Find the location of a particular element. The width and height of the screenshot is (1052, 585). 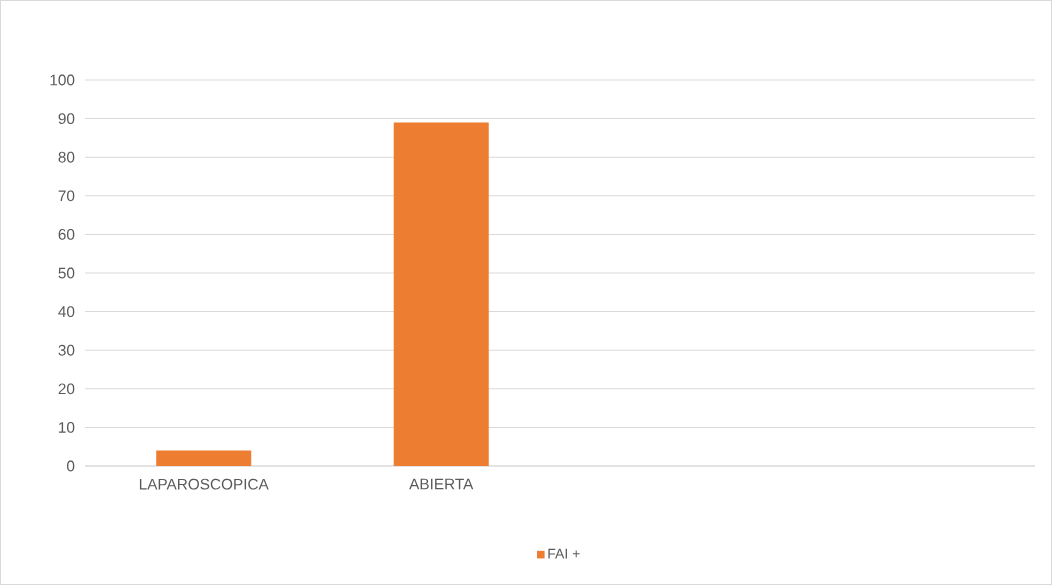

y-tick-label: 20 is located at coordinates (66, 389).